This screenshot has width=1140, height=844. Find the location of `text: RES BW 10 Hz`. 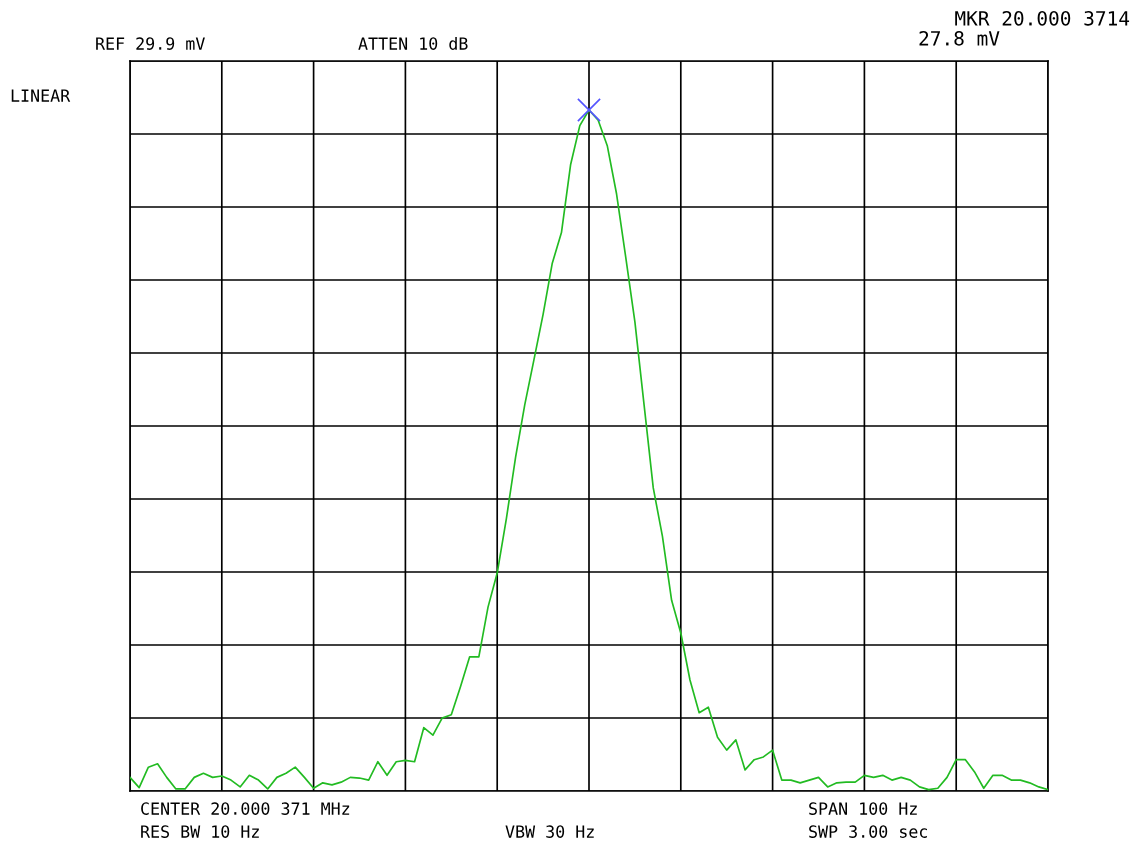

text: RES BW 10 Hz is located at coordinates (200, 831).